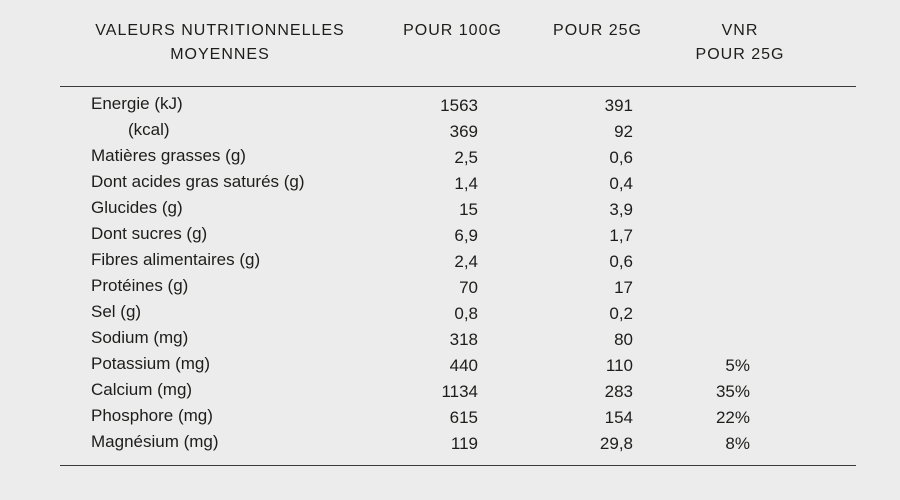 This screenshot has height=500, width=900. I want to click on row-label: Sel (g), so click(116, 311).